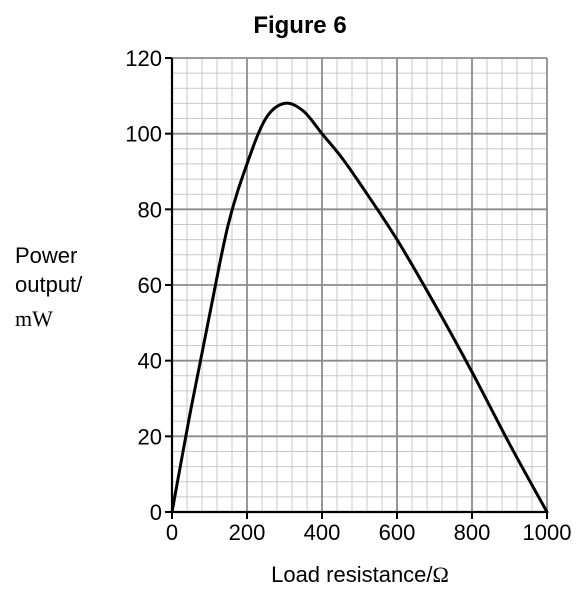 Image resolution: width=585 pixels, height=589 pixels. I want to click on x-axis-label: Load resistance/Ω, so click(360, 574).